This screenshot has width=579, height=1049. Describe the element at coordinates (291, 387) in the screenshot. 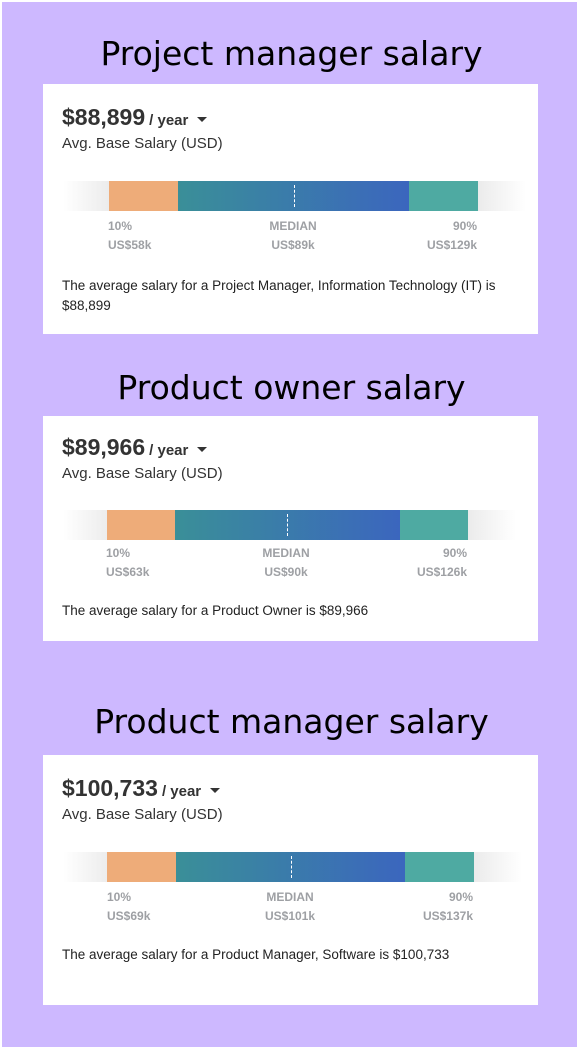

I see `section-heading: Product owner salary` at that location.